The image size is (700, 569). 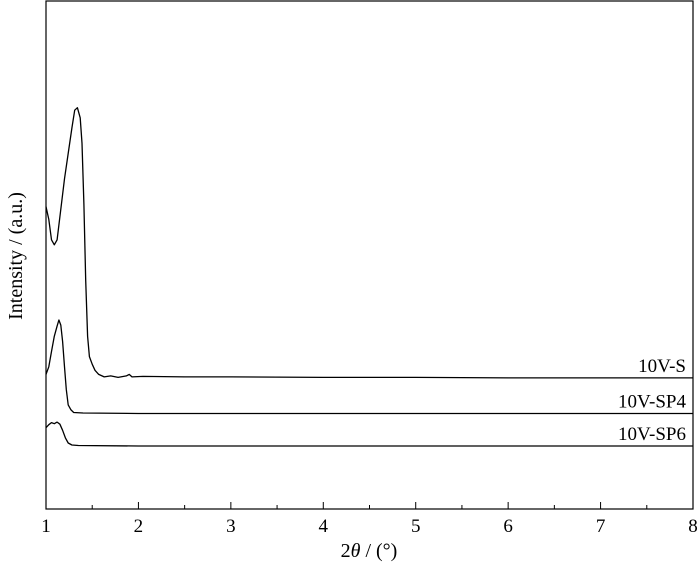 What do you see at coordinates (16, 256) in the screenshot?
I see `y-axis-title: Intensity / (a.u.)` at bounding box center [16, 256].